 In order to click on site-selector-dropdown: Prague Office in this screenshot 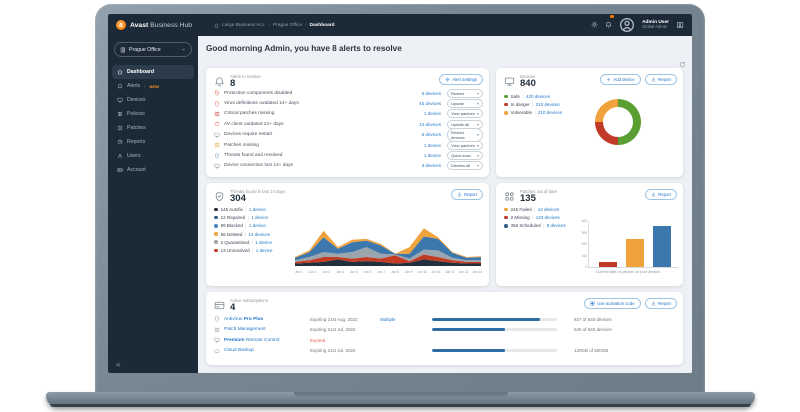, I will do `click(153, 49)`.